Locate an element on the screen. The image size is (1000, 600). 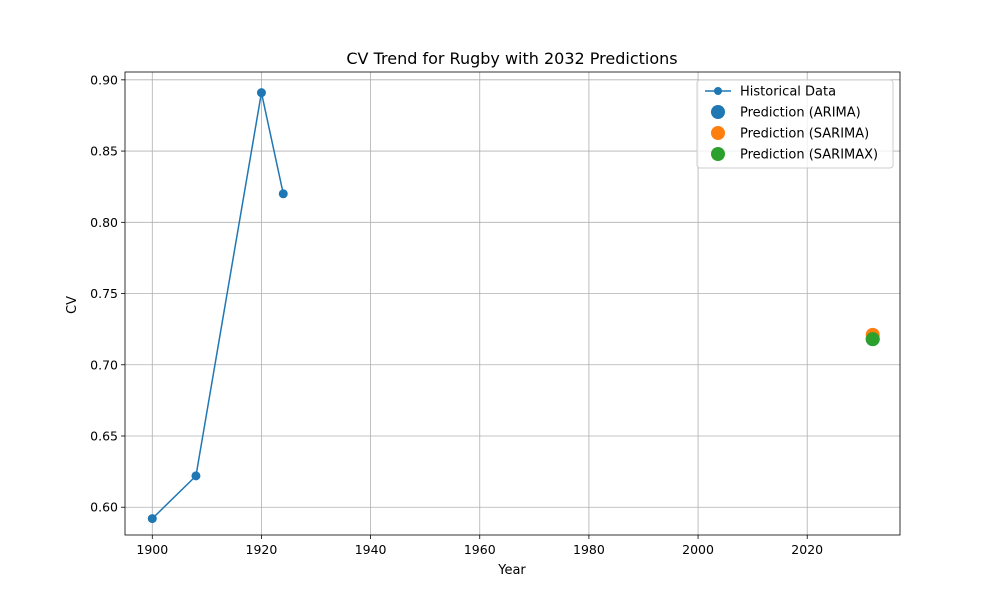
x-tick-label: 1980 is located at coordinates (589, 549).